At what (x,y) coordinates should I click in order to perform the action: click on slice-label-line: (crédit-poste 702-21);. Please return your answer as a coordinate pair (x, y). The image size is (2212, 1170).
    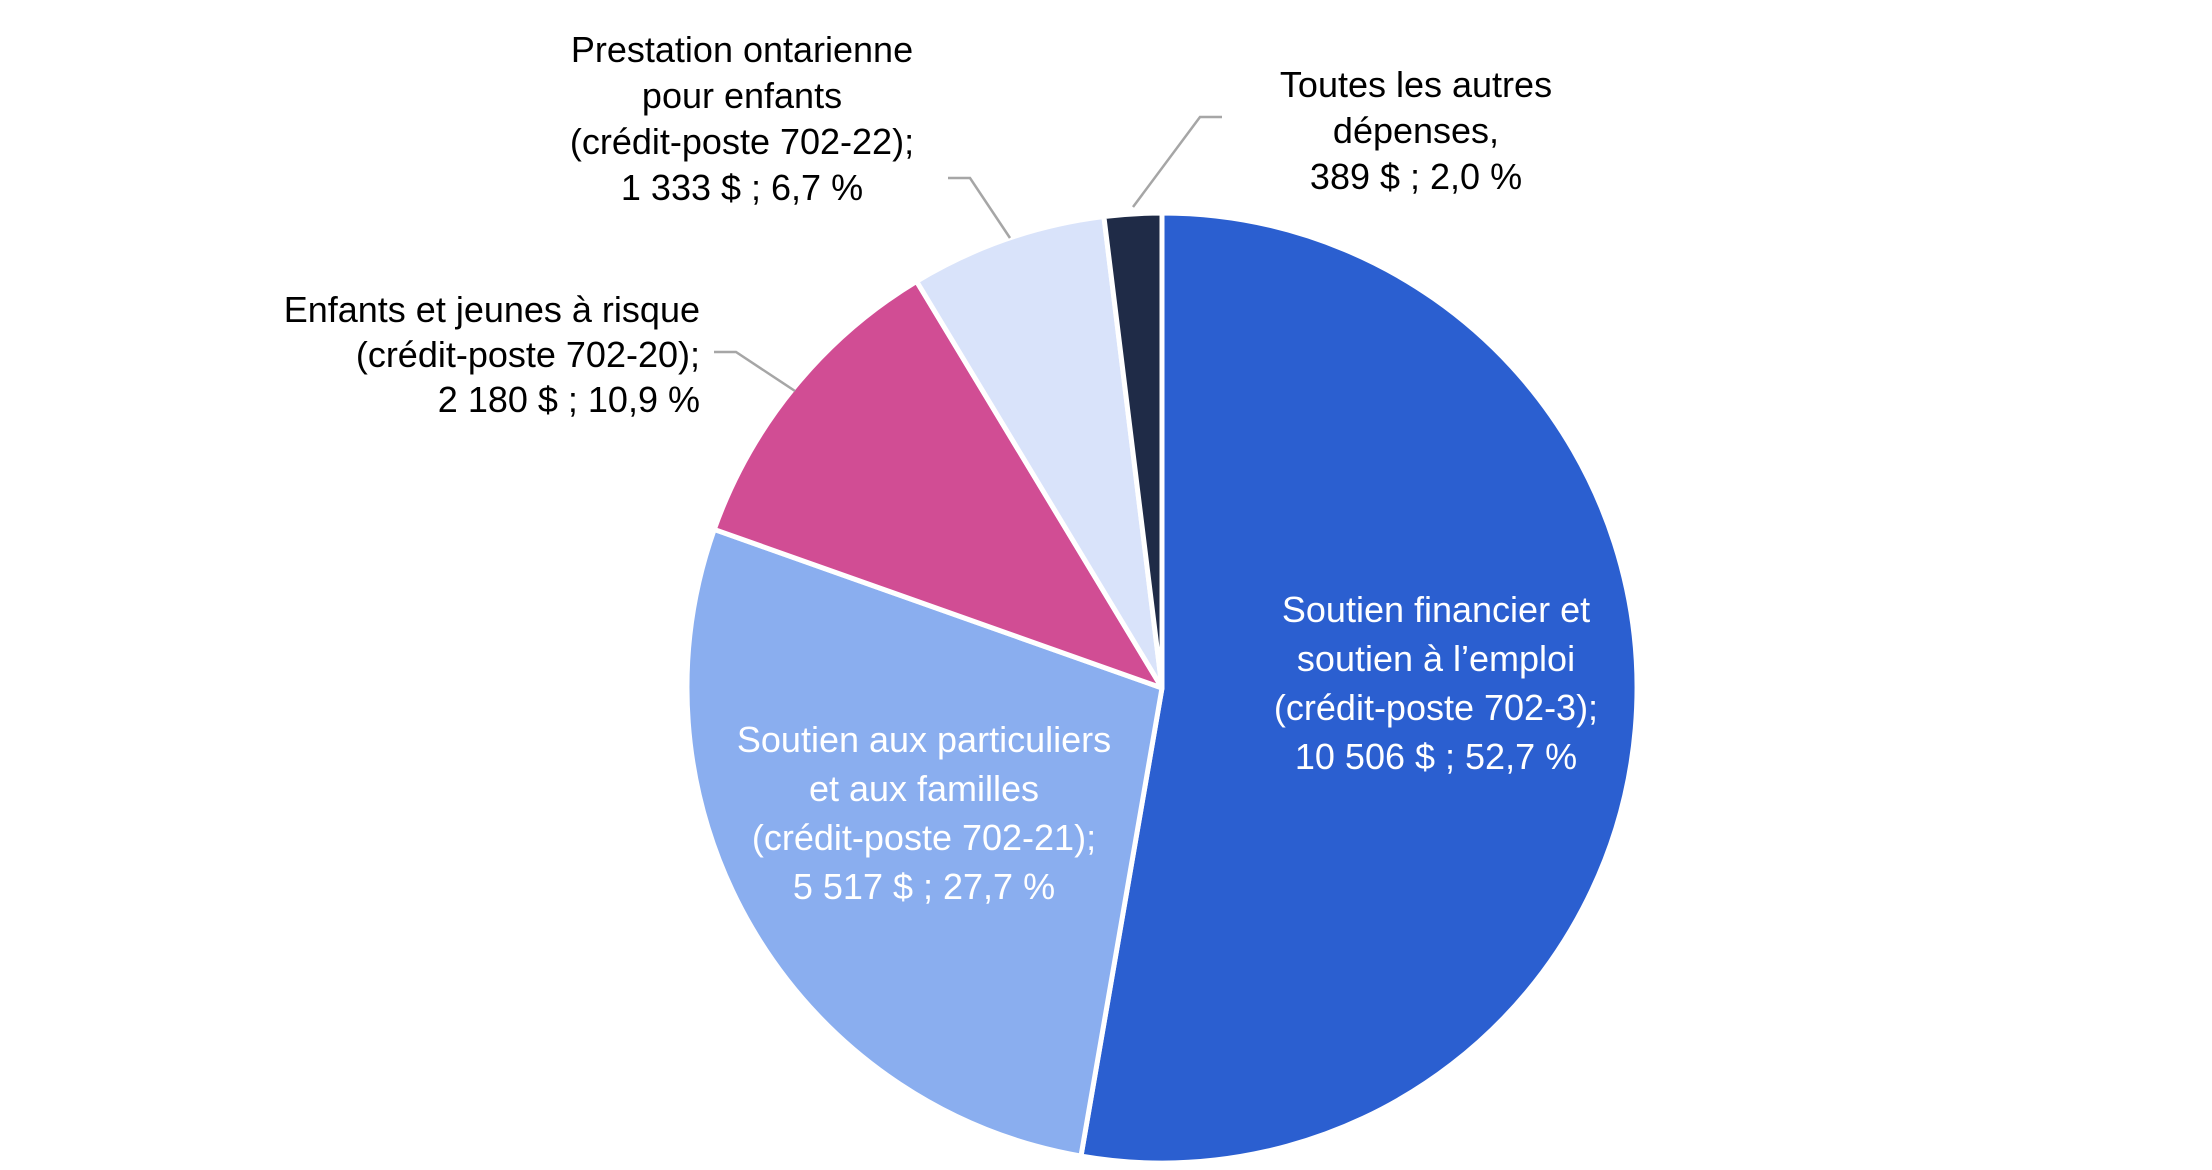
    Looking at the image, I should click on (924, 837).